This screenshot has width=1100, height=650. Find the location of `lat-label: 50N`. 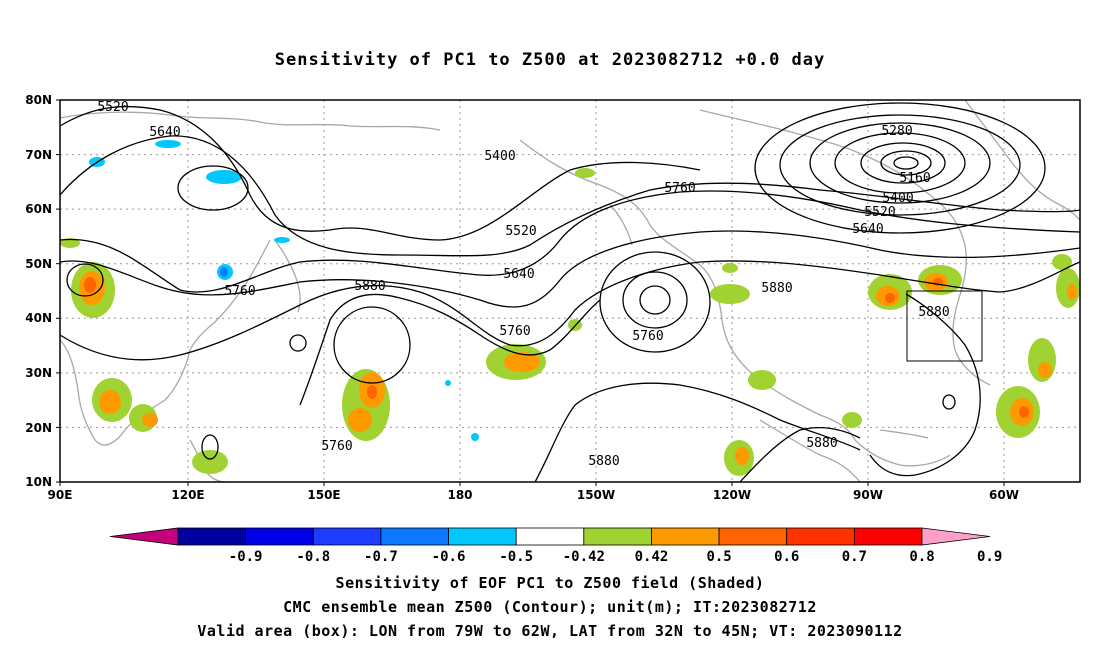

lat-label: 50N is located at coordinates (38, 264).